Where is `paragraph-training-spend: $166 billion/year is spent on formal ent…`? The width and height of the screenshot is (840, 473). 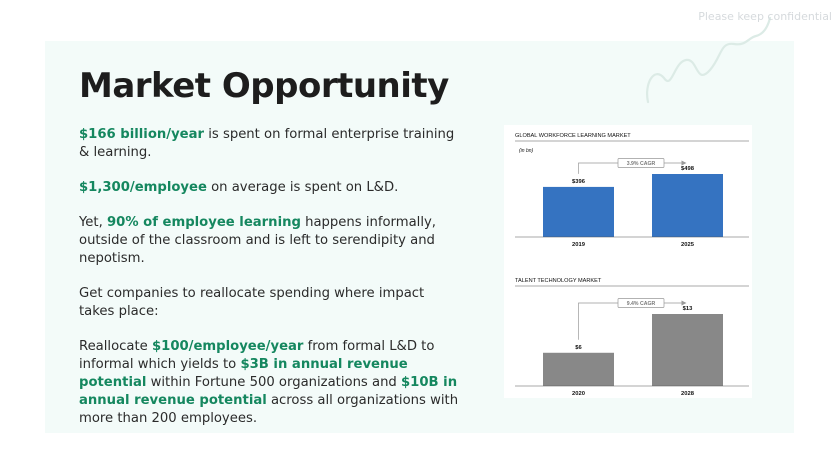
paragraph-training-spend: $166 billion/year is spent on formal ent… is located at coordinates (269, 144).